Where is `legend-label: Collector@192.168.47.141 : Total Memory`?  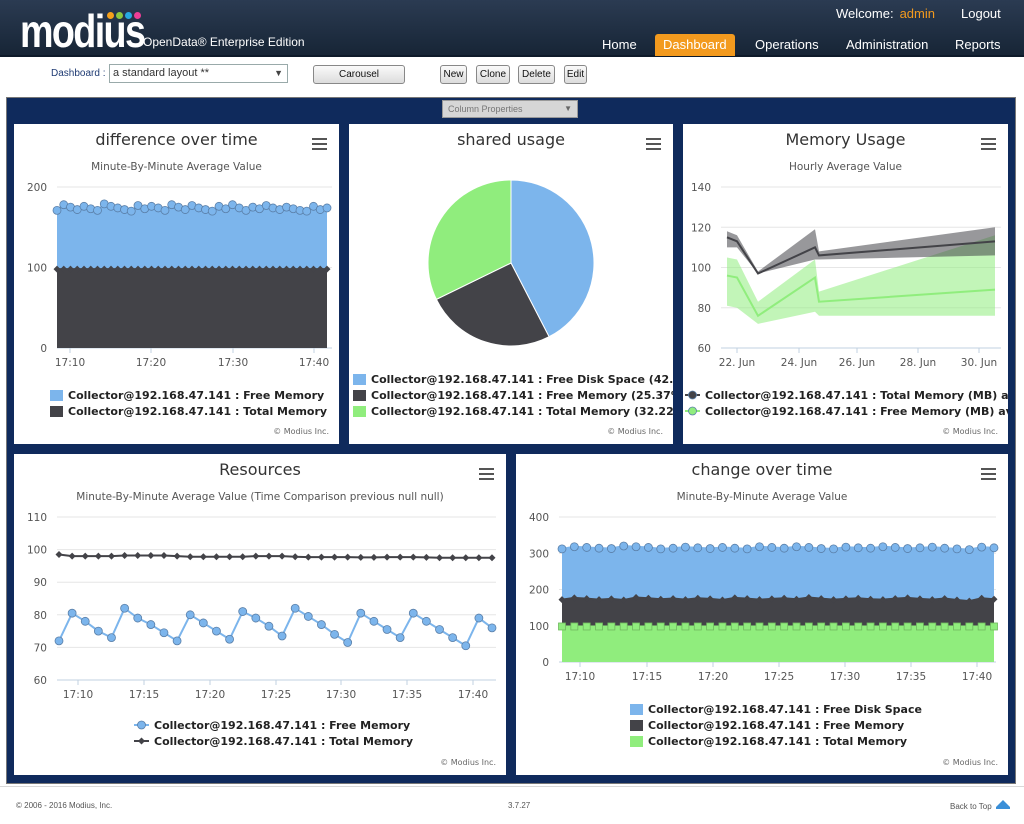 legend-label: Collector@192.168.47.141 : Total Memory is located at coordinates (777, 741).